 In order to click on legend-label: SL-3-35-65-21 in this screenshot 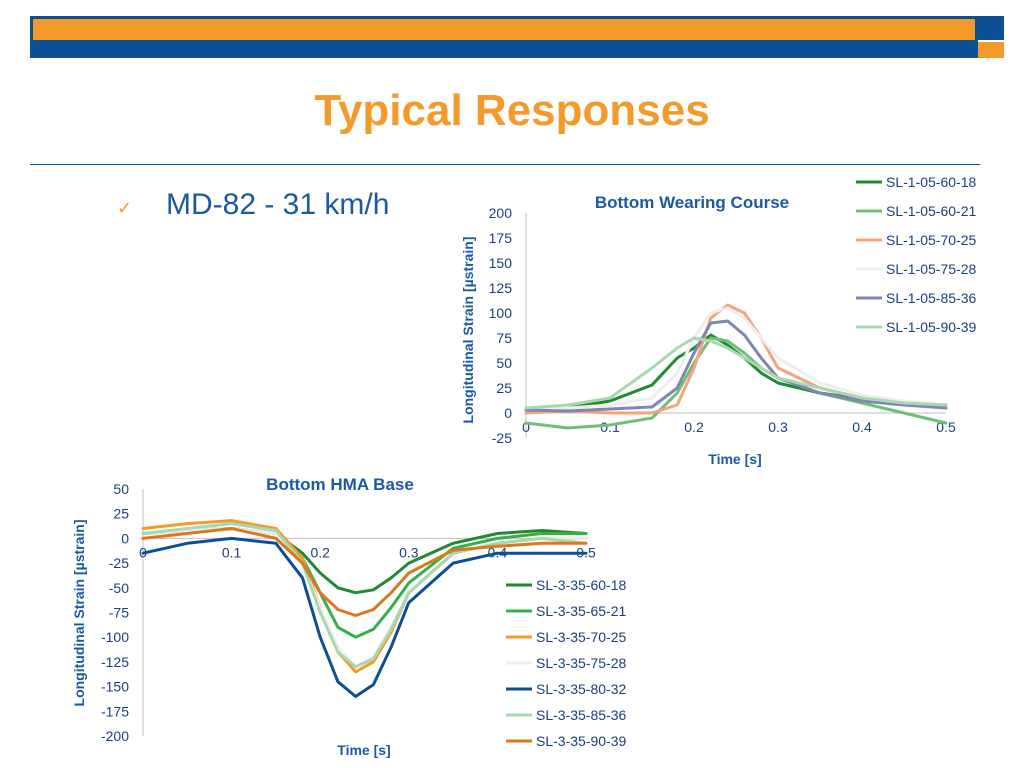, I will do `click(581, 611)`.